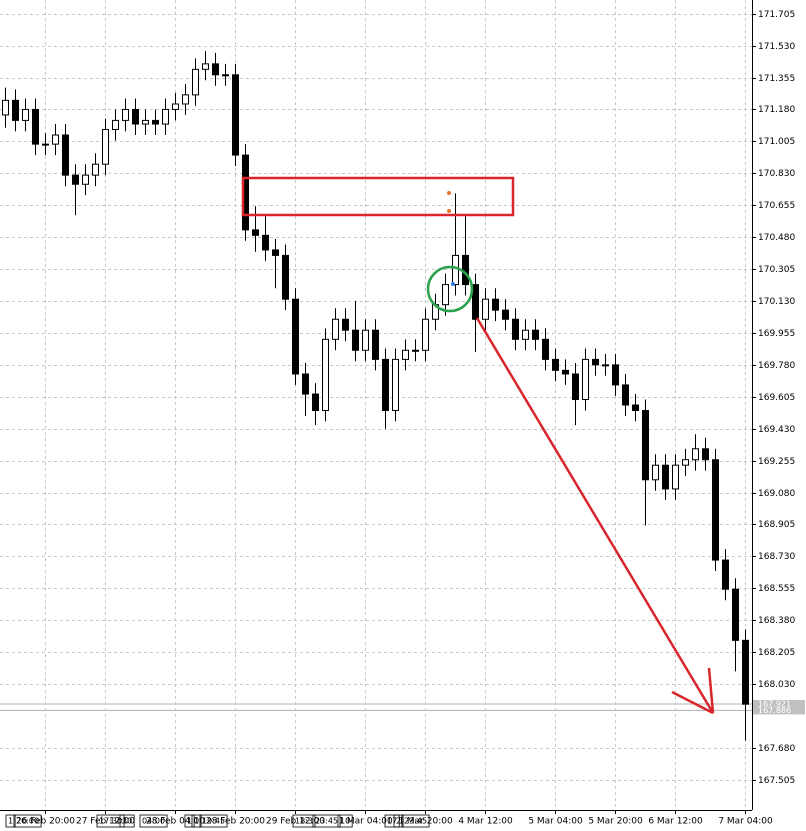 This screenshot has height=831, width=806. I want to click on x-tick-label: 26 Feb 20:00, so click(45, 822).